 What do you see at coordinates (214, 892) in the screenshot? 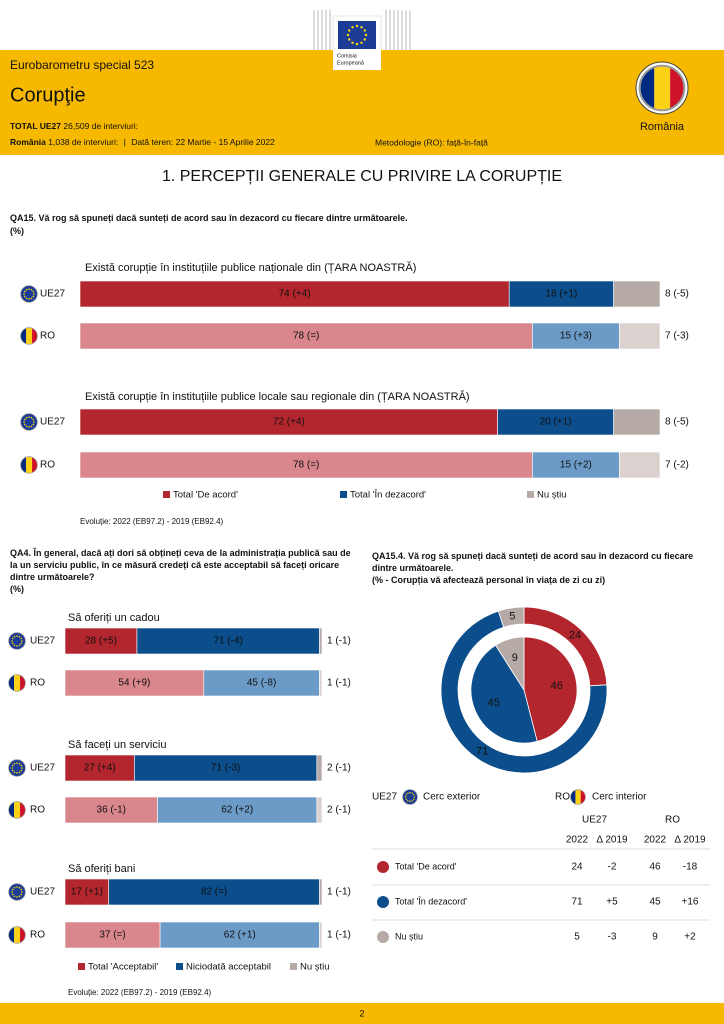
I see `value-label: 82 (=)` at bounding box center [214, 892].